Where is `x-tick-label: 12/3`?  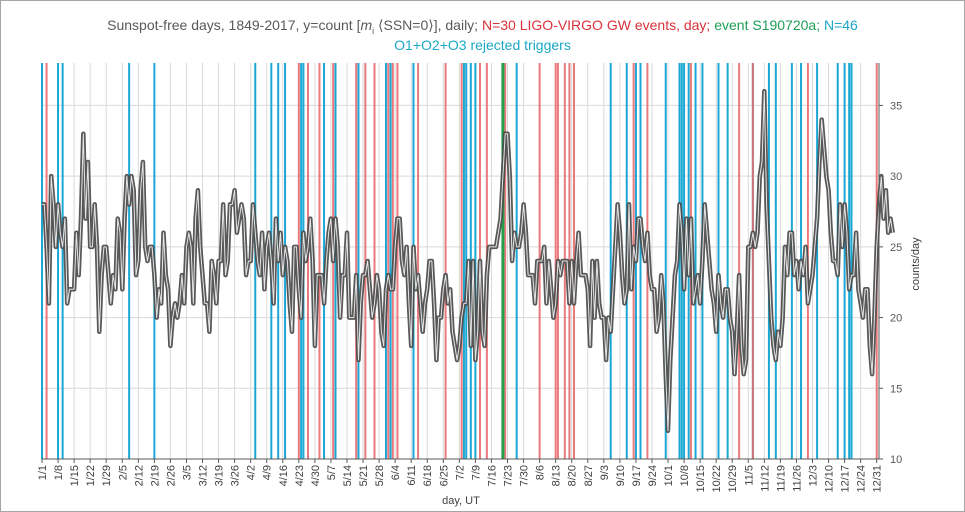
x-tick-label: 12/3 is located at coordinates (813, 475).